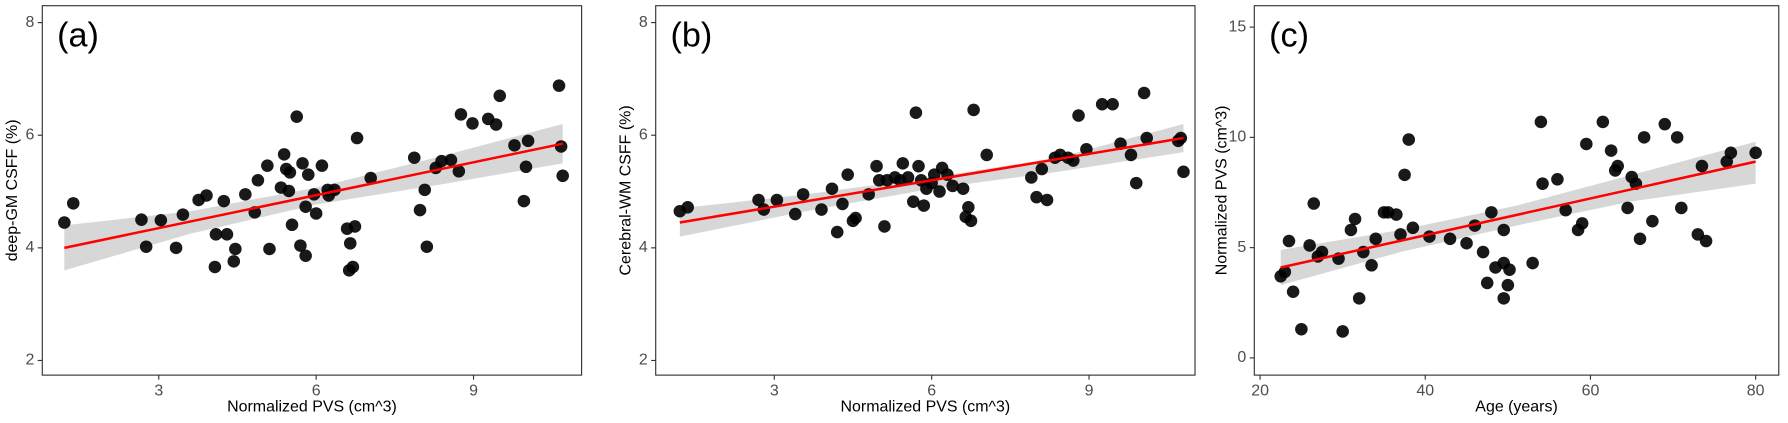  I want to click on y-axis-title: Cerebral-WM CSFF (%), so click(625, 190).